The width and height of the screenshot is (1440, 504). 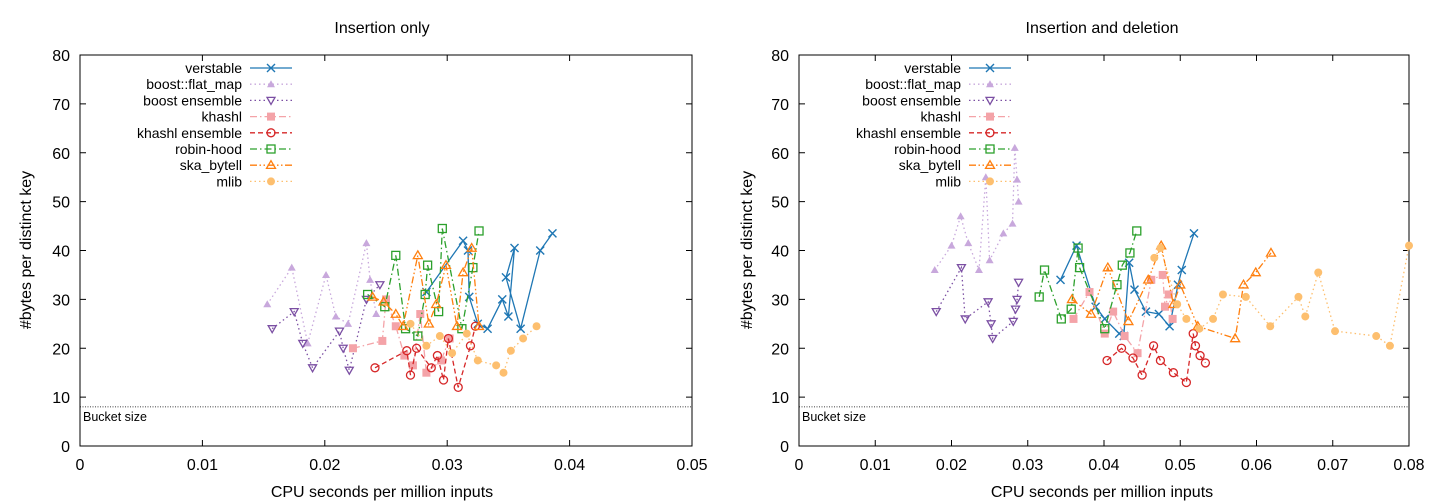 What do you see at coordinates (948, 181) in the screenshot?
I see `legend-label: mlib` at bounding box center [948, 181].